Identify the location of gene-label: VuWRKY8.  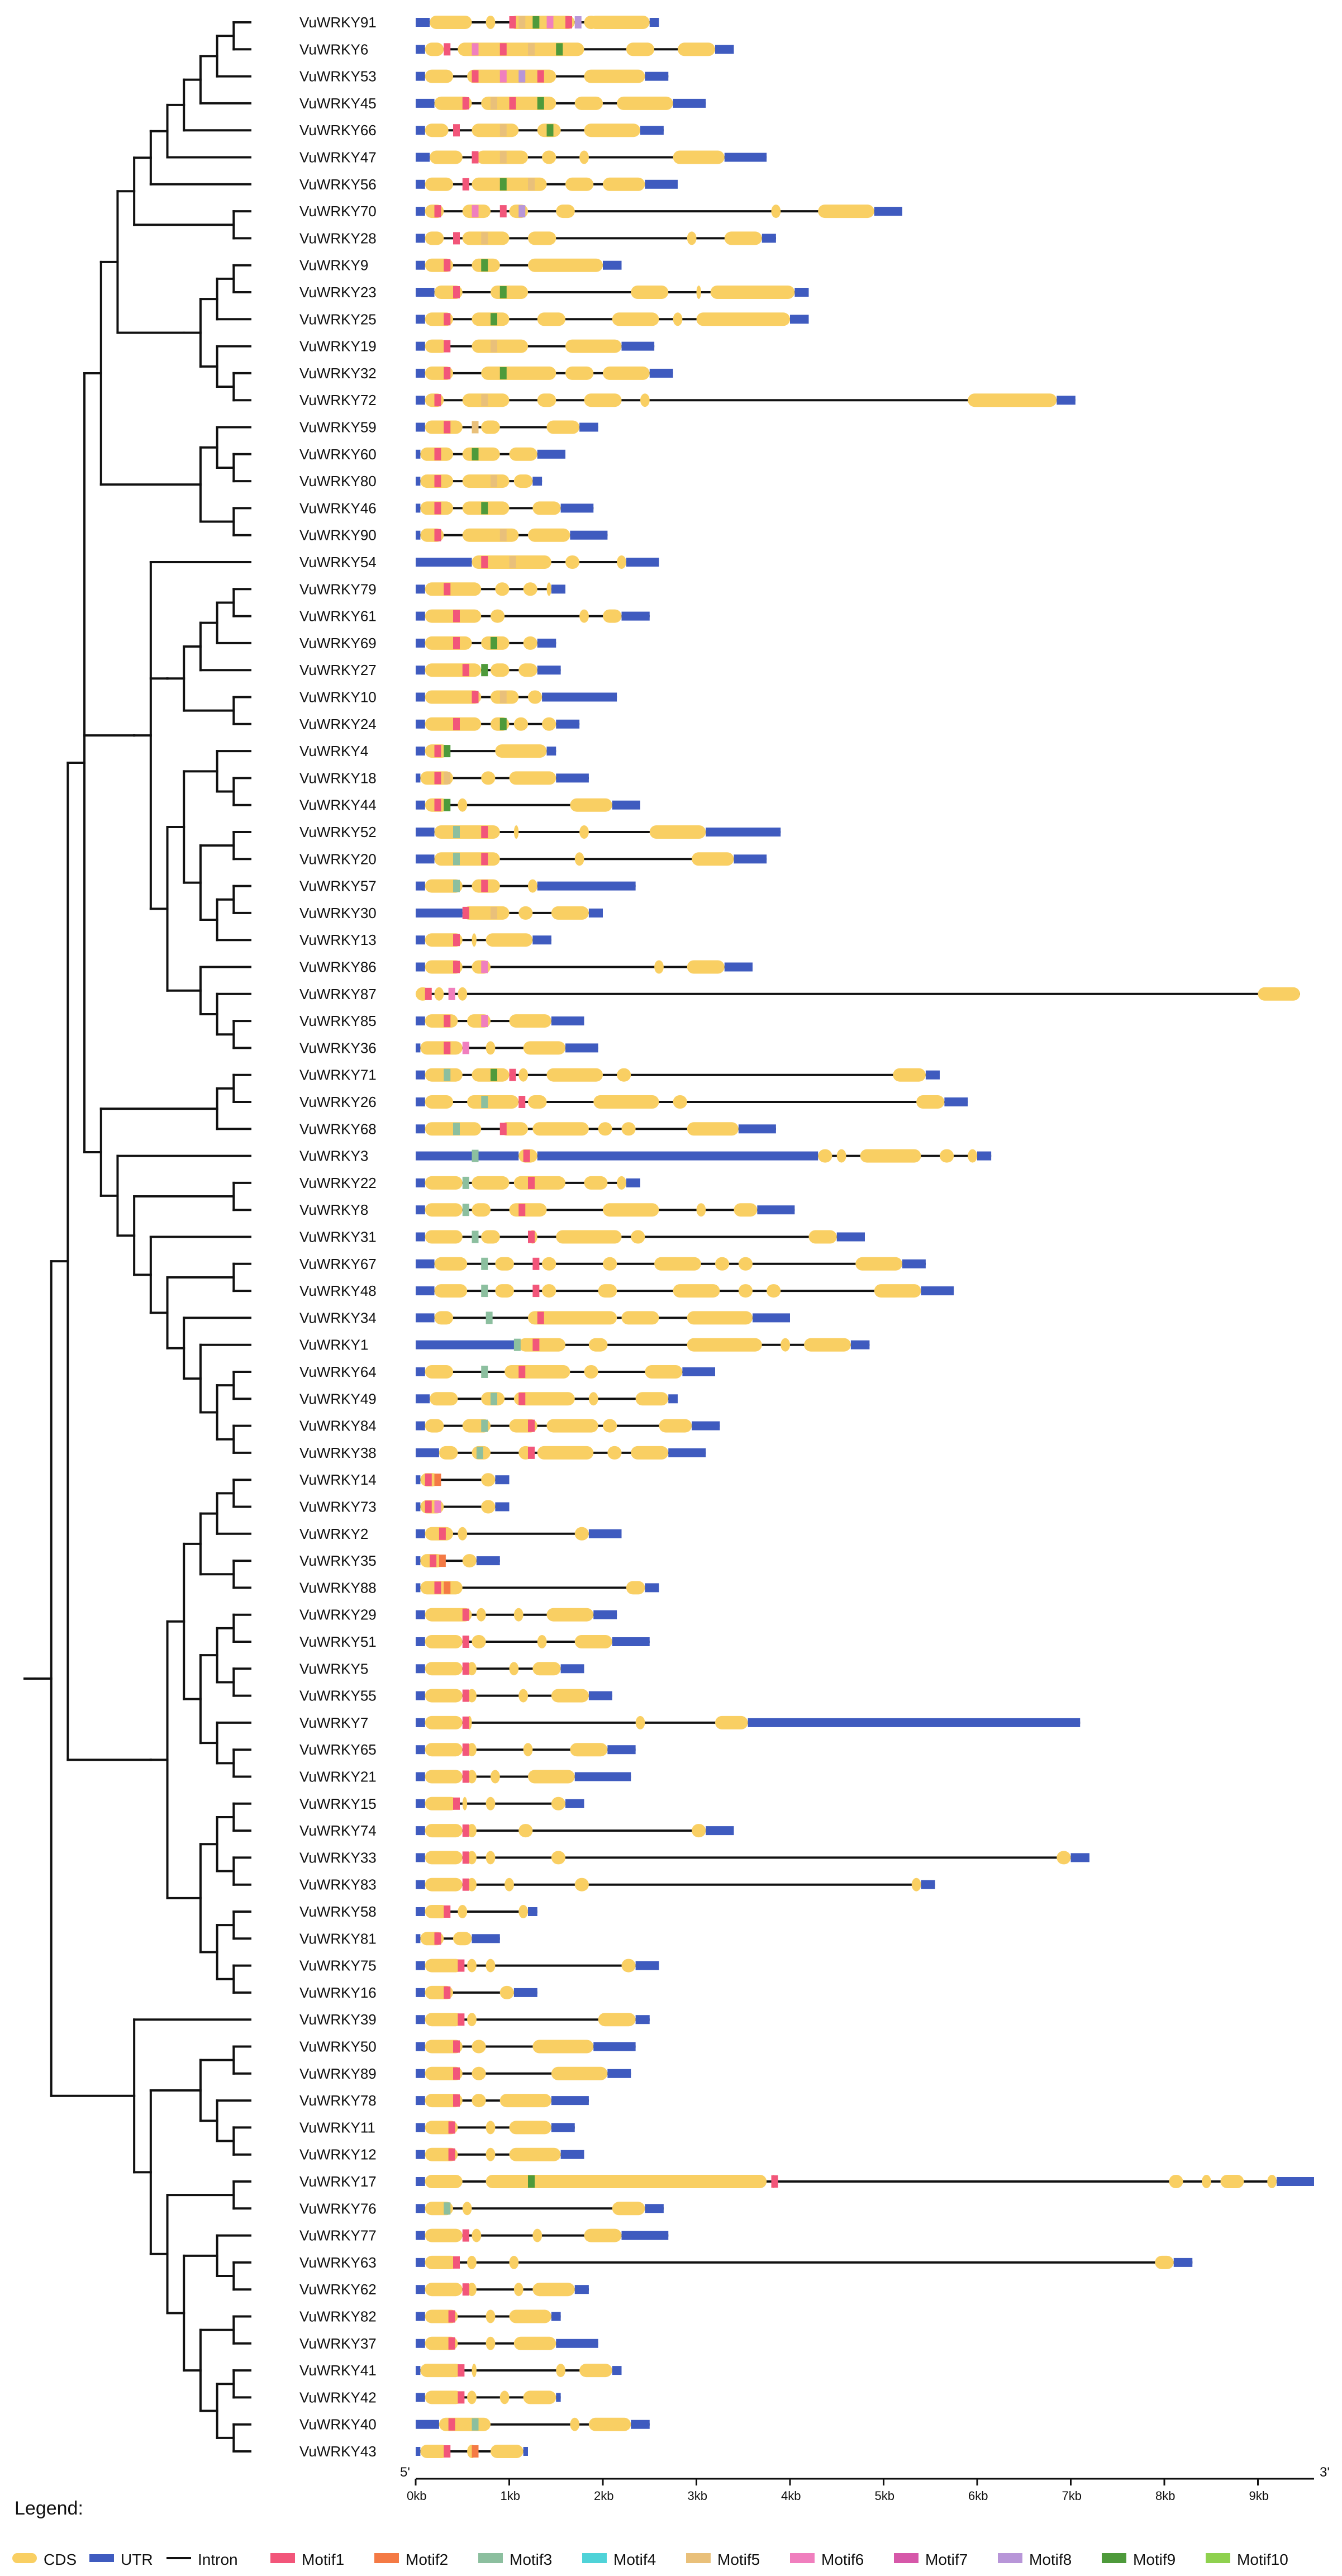
(333, 1209).